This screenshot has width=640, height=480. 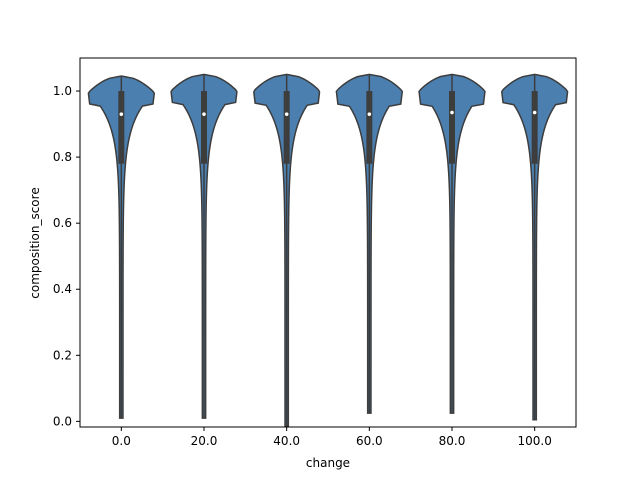 I want to click on x-tick-label: 0.0, so click(x=121, y=441).